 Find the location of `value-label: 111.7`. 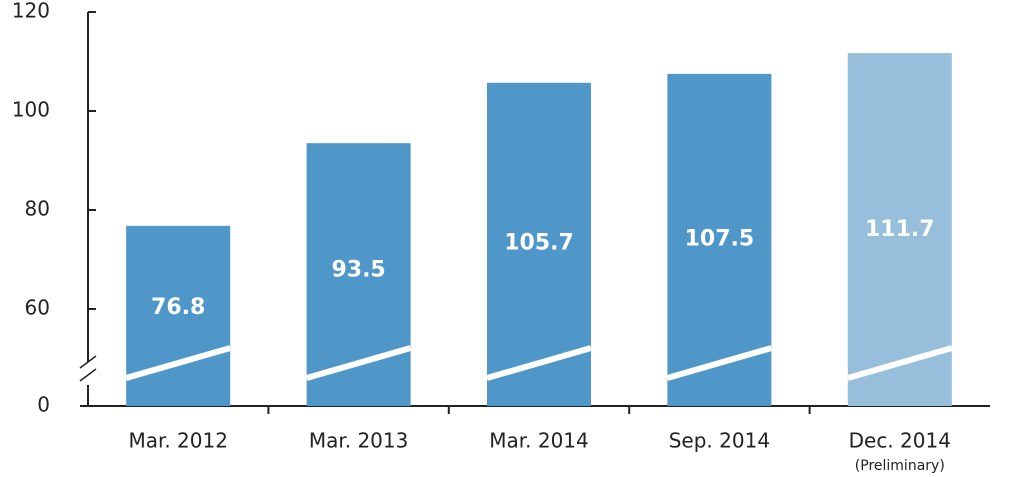

value-label: 111.7 is located at coordinates (900, 229).